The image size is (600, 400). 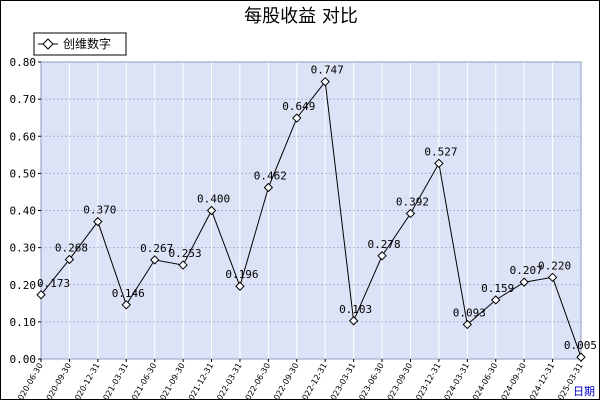 I want to click on legend-diamond-marker-icon, so click(x=48, y=44).